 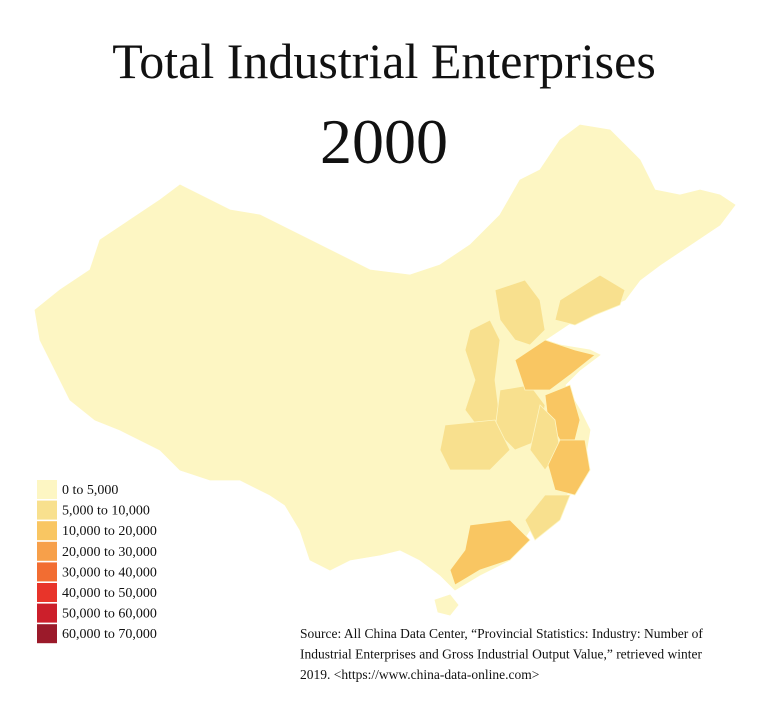 What do you see at coordinates (446, 605) in the screenshot?
I see `province-hainan` at bounding box center [446, 605].